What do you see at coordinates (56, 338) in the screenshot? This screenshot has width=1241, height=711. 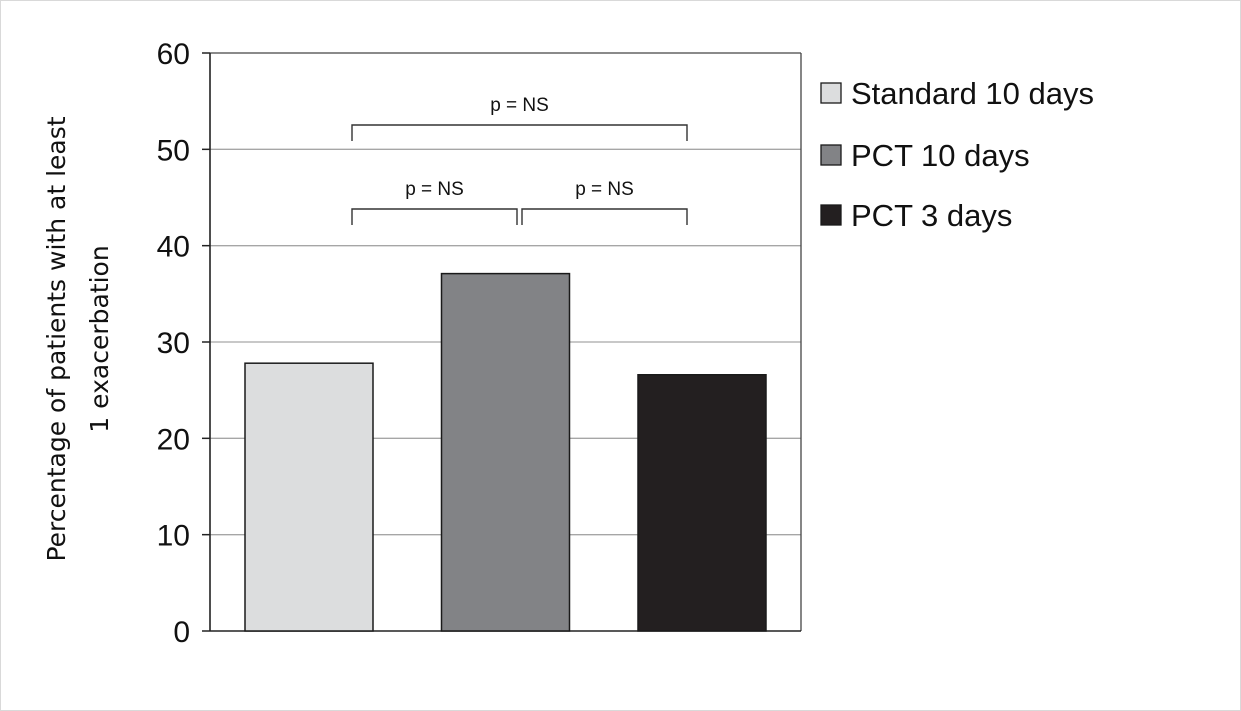 I see `y-axis-label-line: Percentage of patients with at least` at bounding box center [56, 338].